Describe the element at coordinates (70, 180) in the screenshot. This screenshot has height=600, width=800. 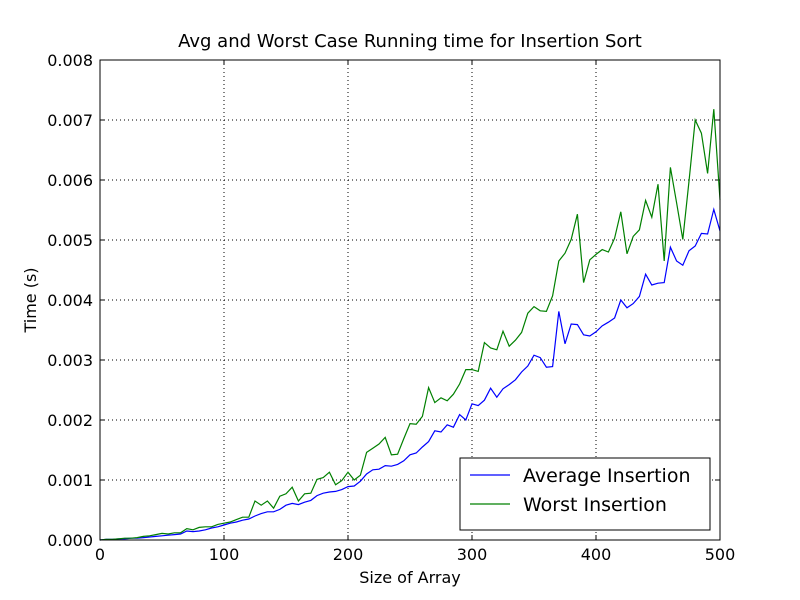
I see `y-tick-label: 0.006` at that location.